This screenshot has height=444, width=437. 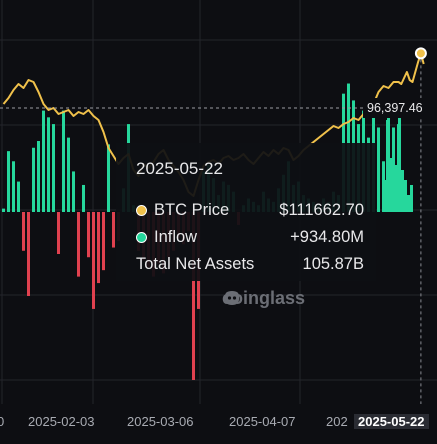 I want to click on x-tick-label: 0, so click(x=2, y=421).